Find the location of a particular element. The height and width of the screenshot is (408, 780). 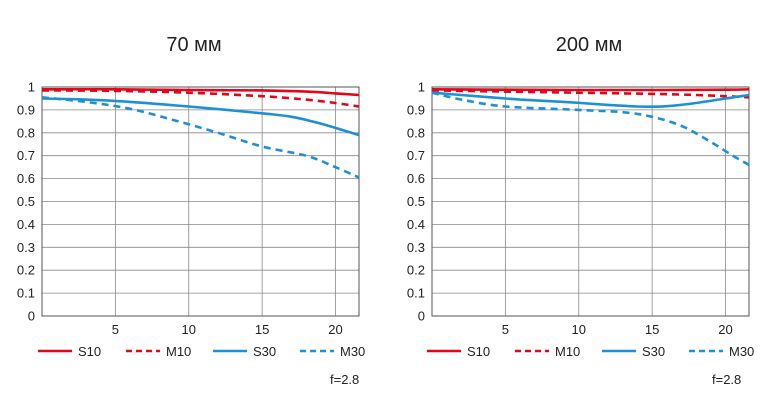

aperture-note-70mm: f=2.8 is located at coordinates (345, 379).